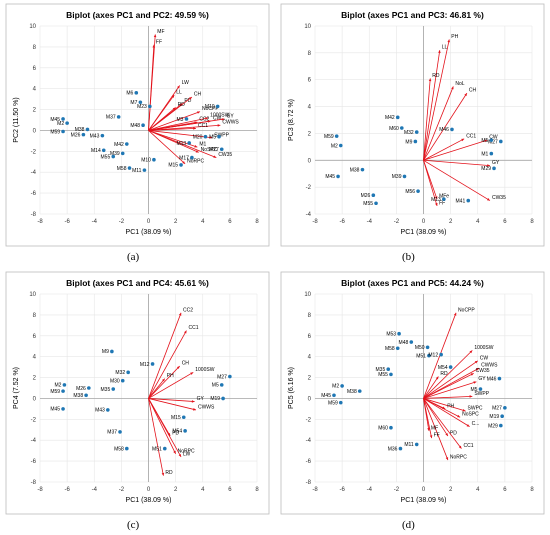 The image size is (550, 535). I want to click on y-tick-label: -2, so click(34, 420).